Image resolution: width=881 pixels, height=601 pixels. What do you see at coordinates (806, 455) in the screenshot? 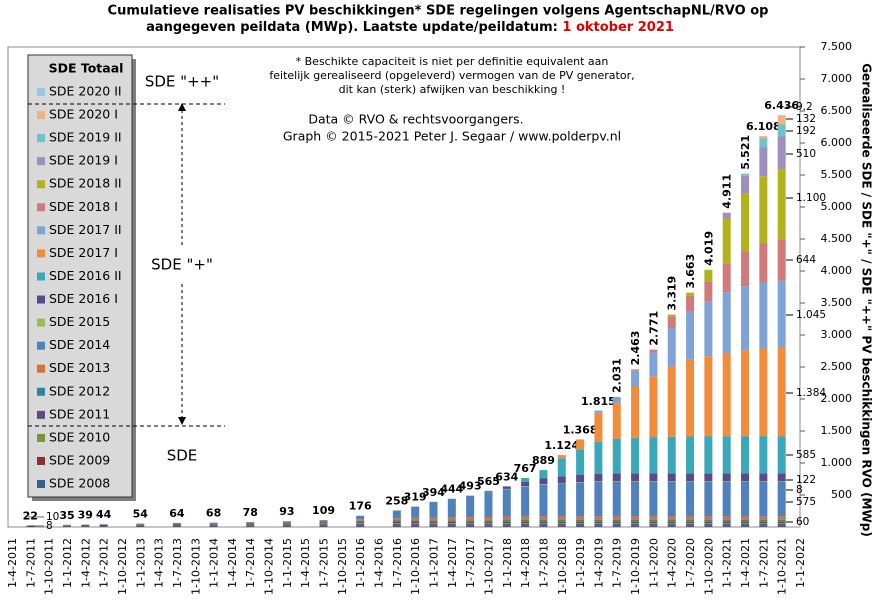
I see `segment-label: 585` at bounding box center [806, 455].